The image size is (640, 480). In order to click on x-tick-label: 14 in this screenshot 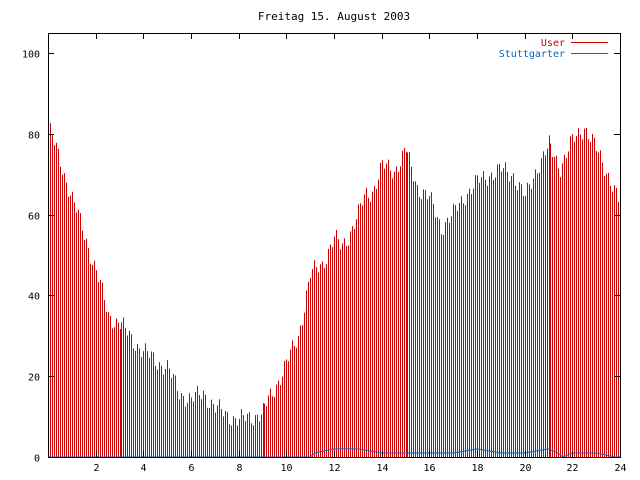, I will do `click(382, 468)`.